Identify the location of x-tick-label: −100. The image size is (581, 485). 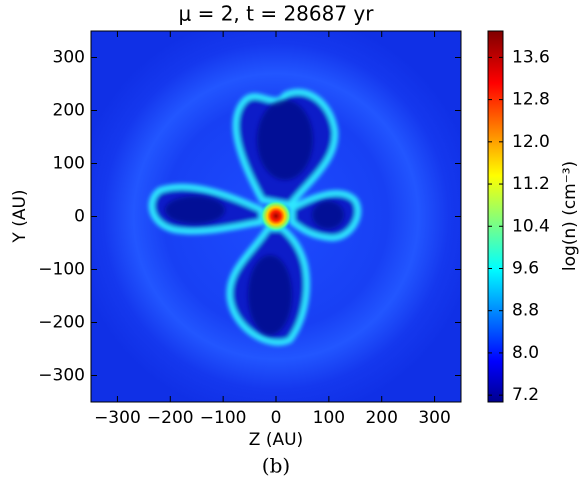
(223, 418).